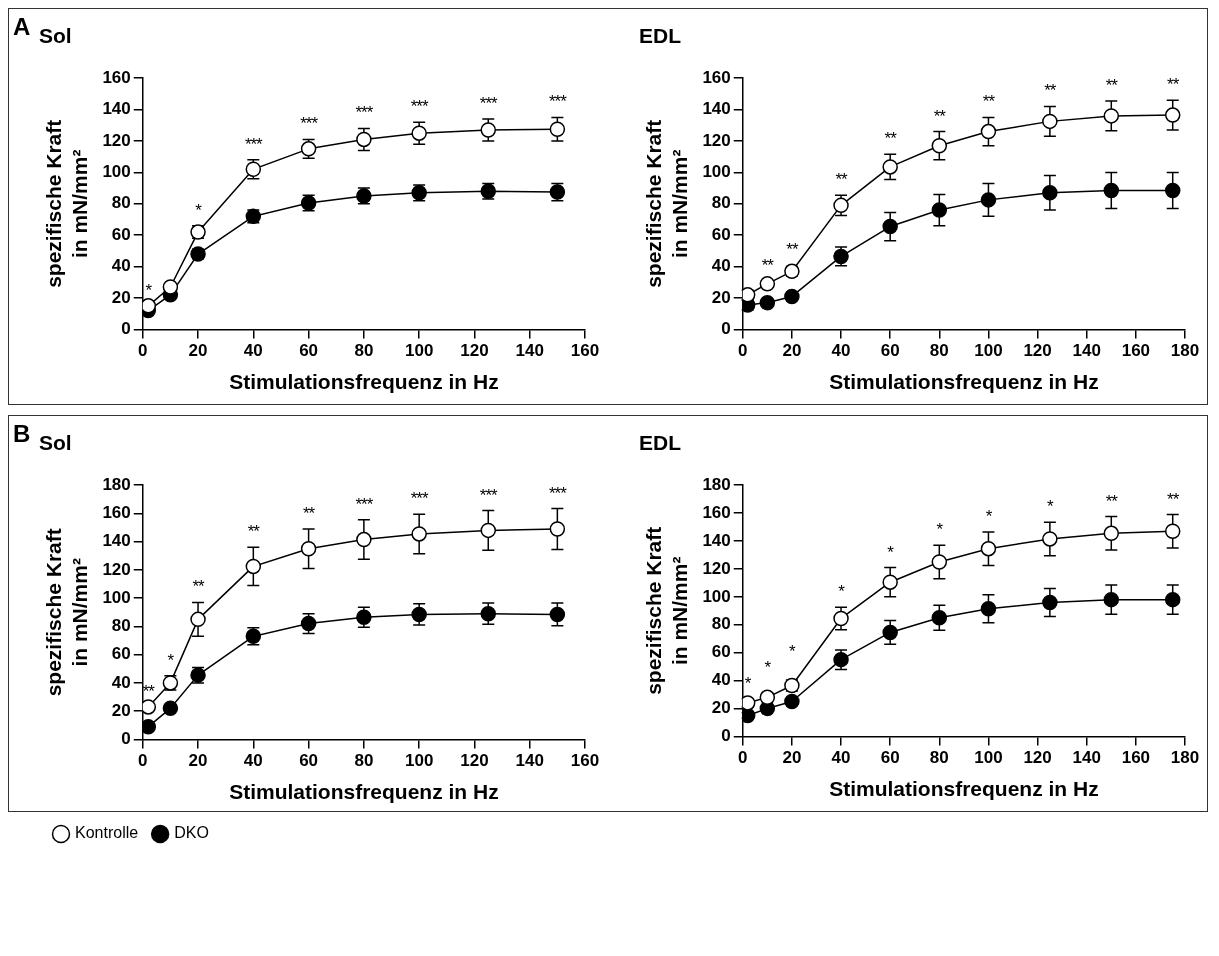  I want to click on legend-label: DKO, so click(191, 833).